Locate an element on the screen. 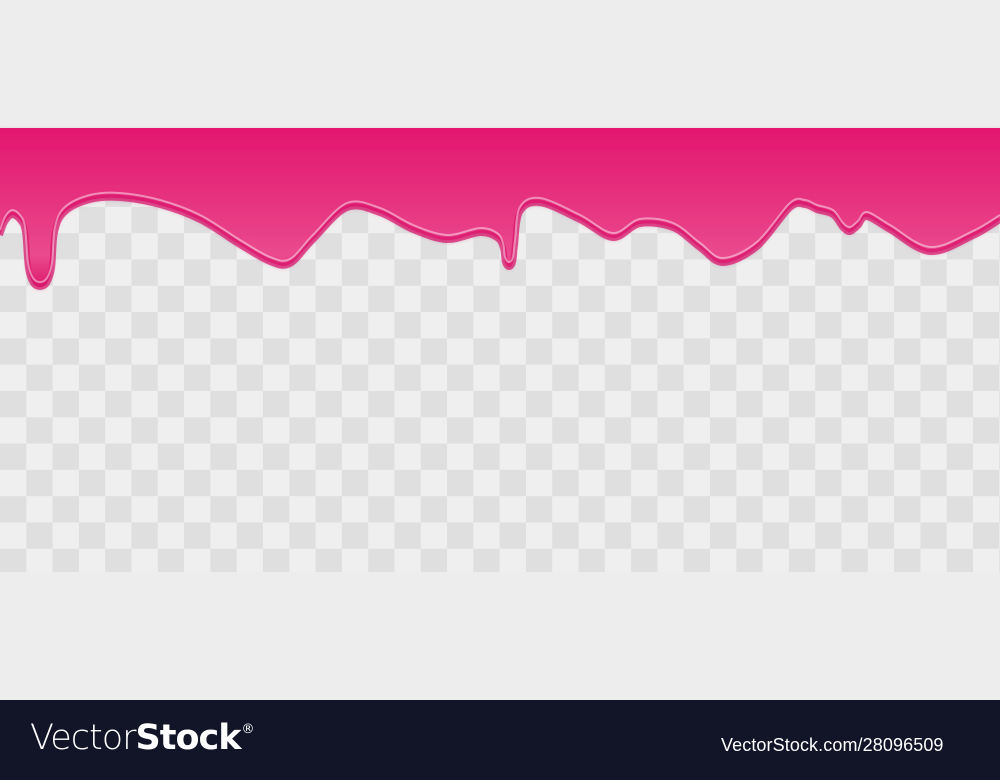 The width and height of the screenshot is (1000, 780). registered-mark: ® is located at coordinates (248, 729).